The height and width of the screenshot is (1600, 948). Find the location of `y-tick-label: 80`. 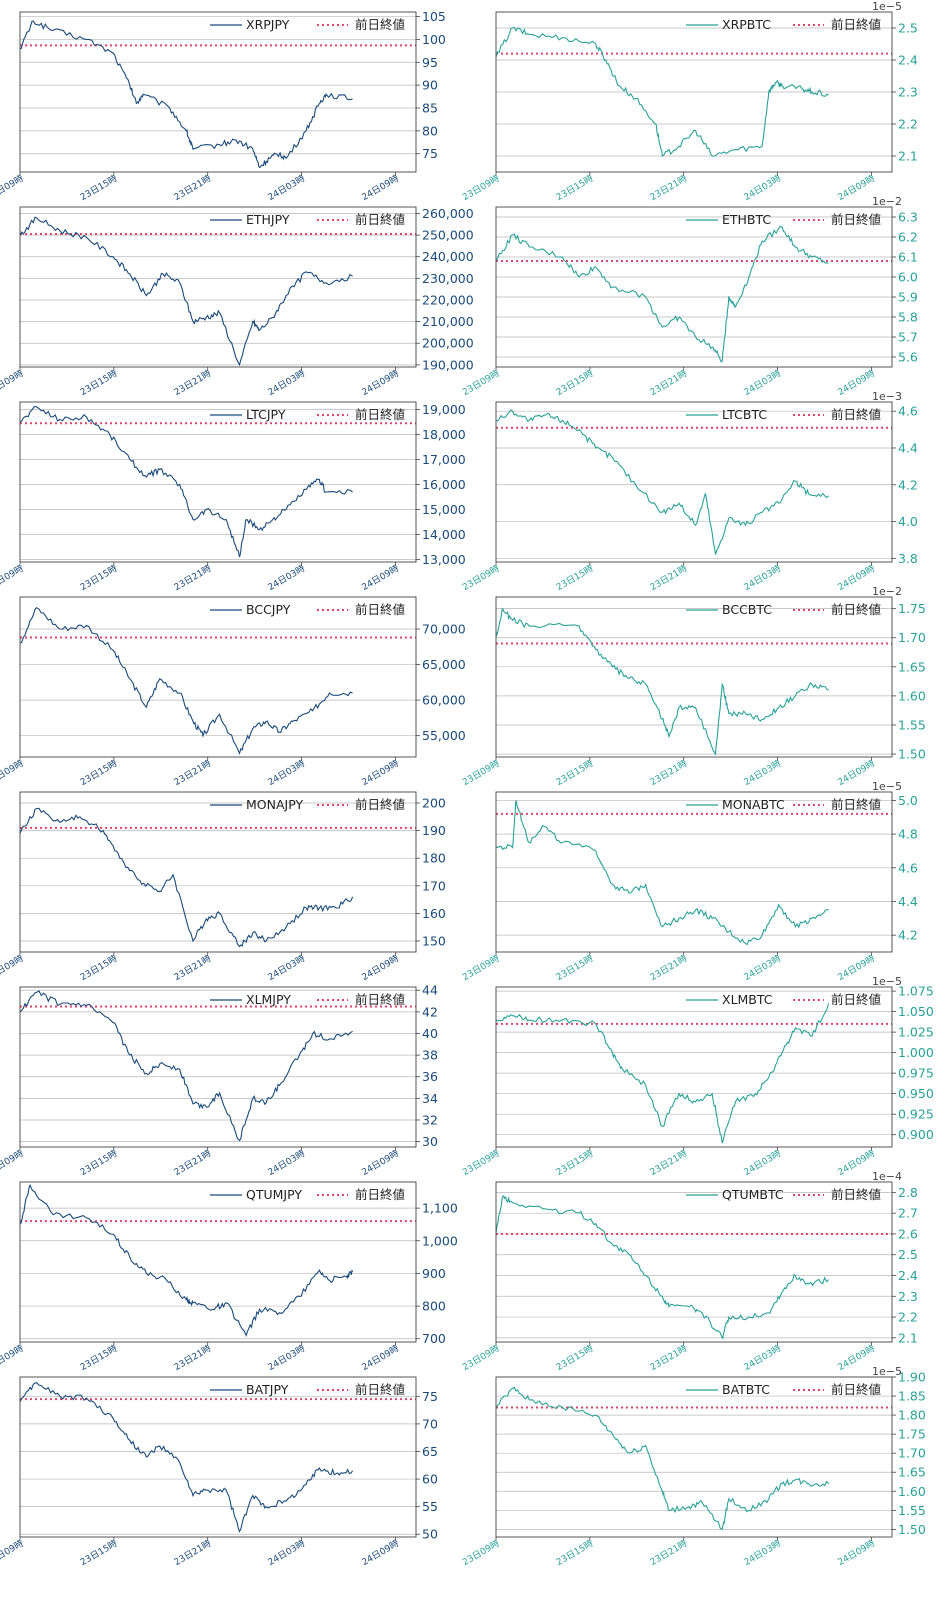

y-tick-label: 80 is located at coordinates (430, 130).